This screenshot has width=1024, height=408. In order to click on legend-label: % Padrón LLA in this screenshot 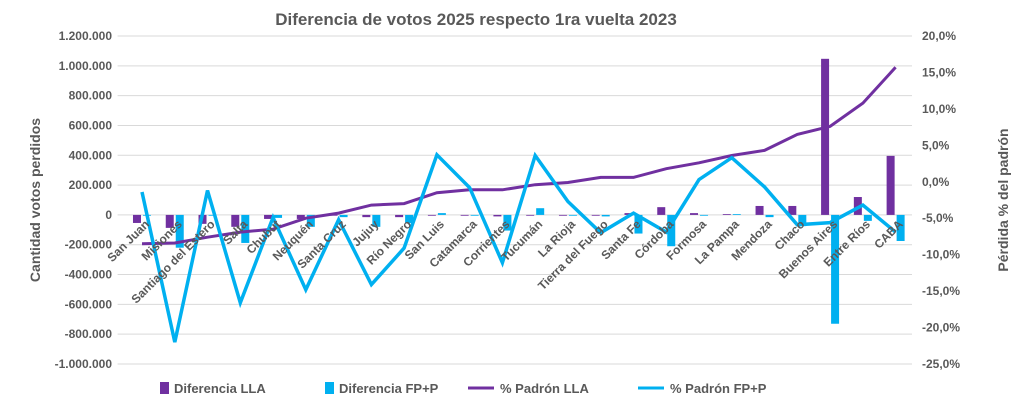, I will do `click(544, 388)`.